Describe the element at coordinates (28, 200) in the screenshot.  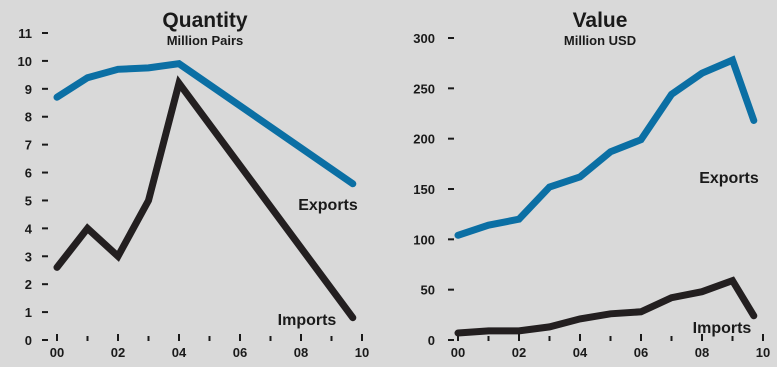
I see `quantity-y-tick-label: 5` at that location.